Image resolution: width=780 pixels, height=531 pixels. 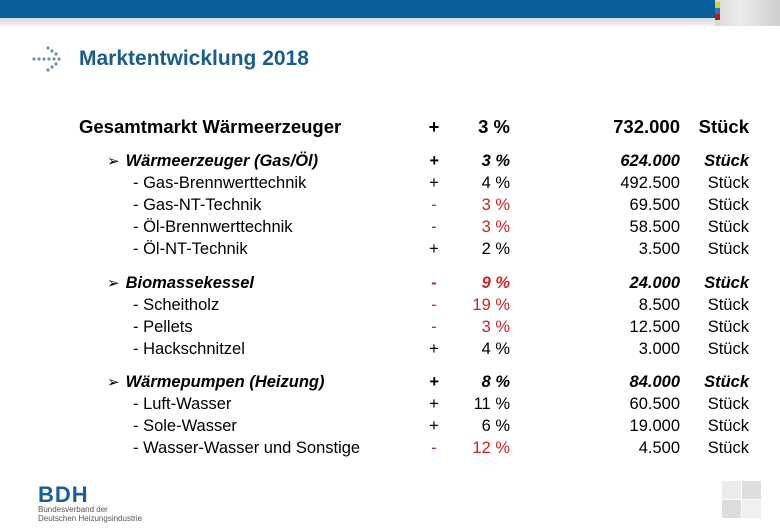 I want to click on category-row: ➢ Wärmepumpen (Heizung) +8 % 84.000 Stück, so click(x=390, y=384).